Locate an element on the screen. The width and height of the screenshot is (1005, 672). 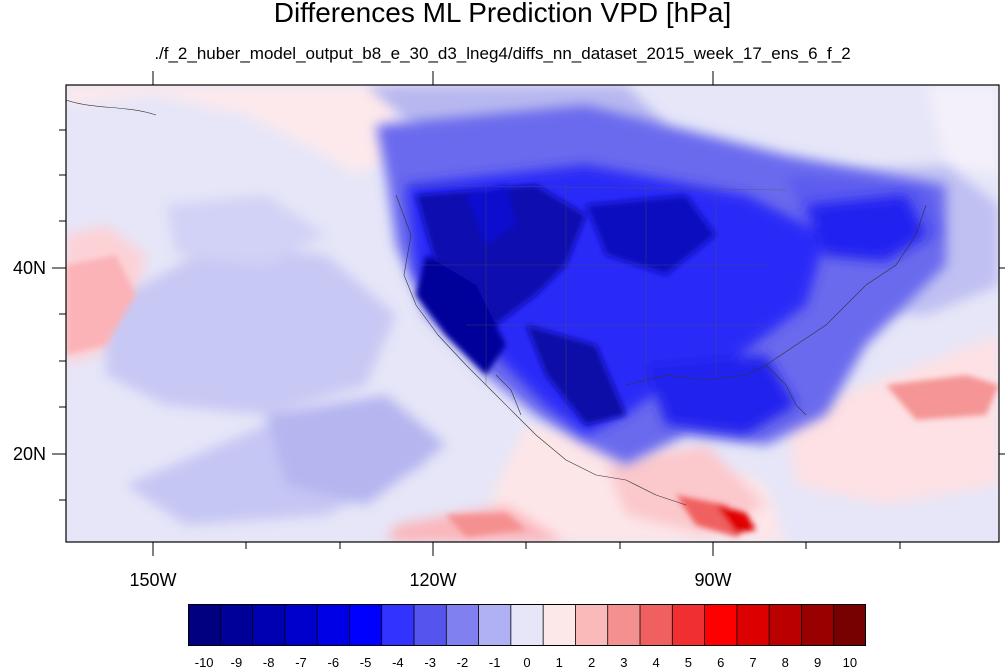
colorbar-tick-label: -9 is located at coordinates (236, 662).